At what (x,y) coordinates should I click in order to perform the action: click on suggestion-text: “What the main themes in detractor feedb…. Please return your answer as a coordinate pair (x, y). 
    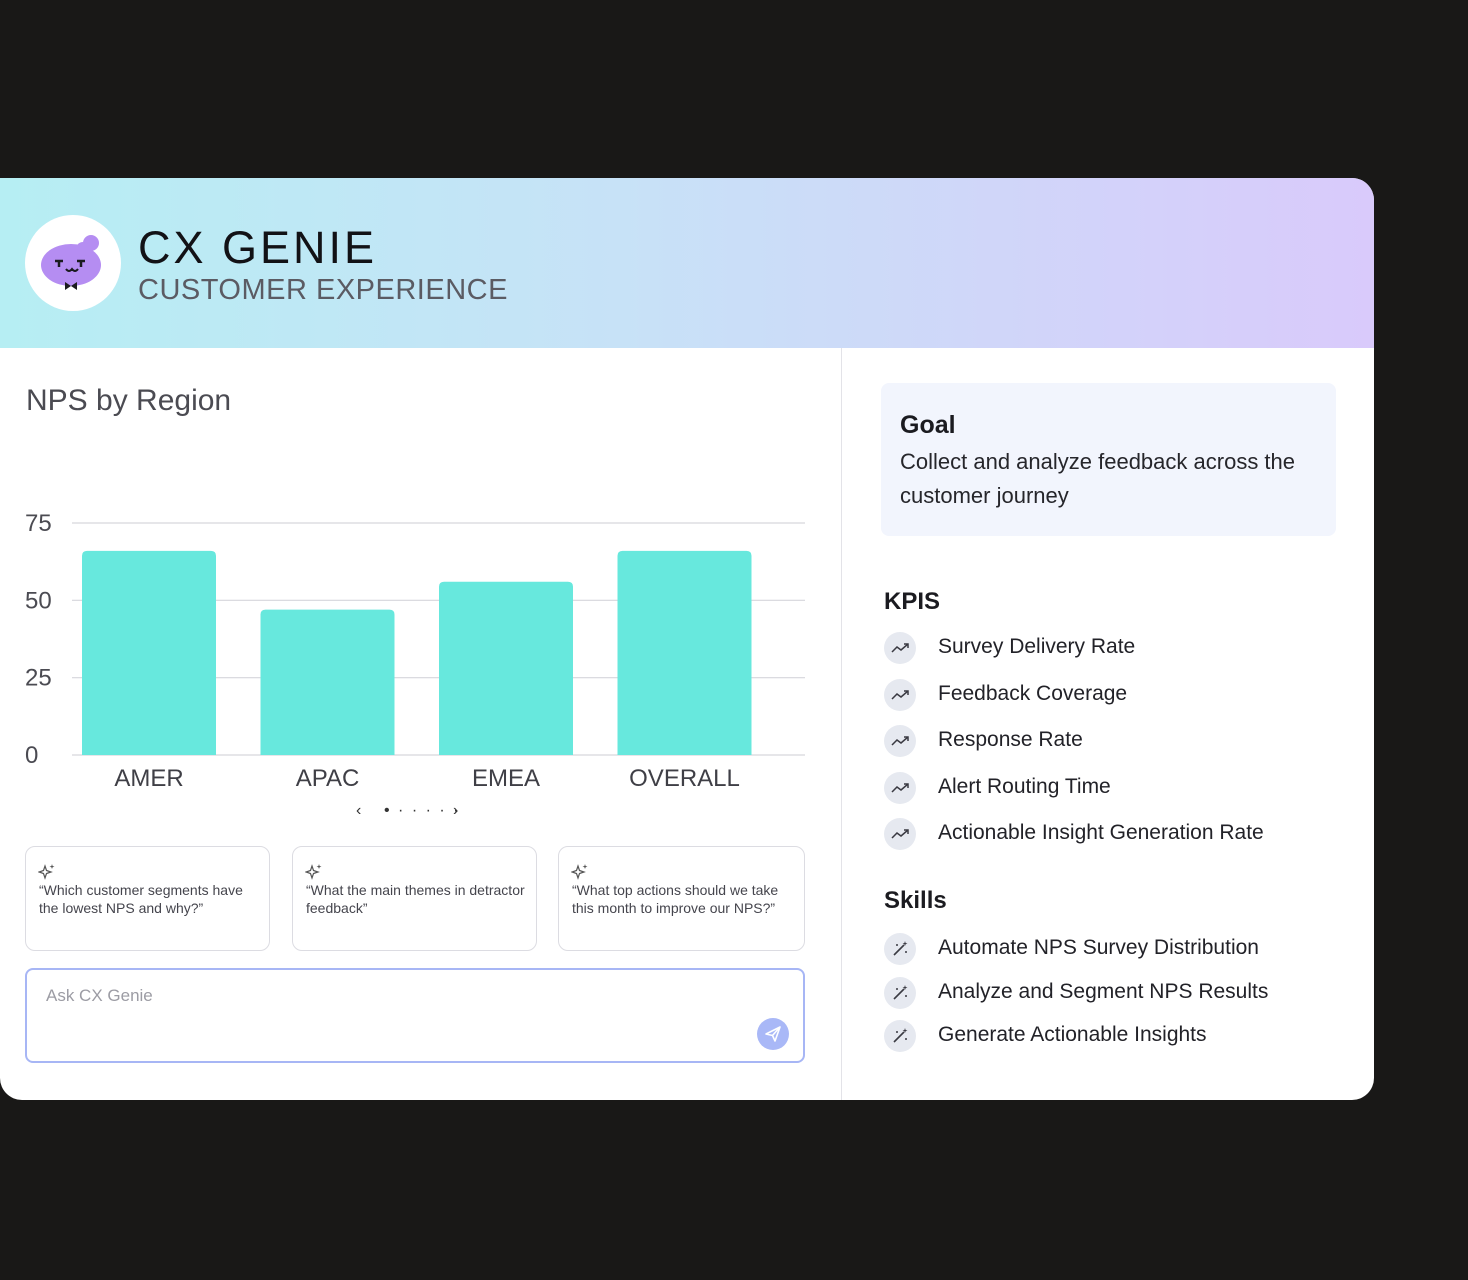
    Looking at the image, I should click on (415, 899).